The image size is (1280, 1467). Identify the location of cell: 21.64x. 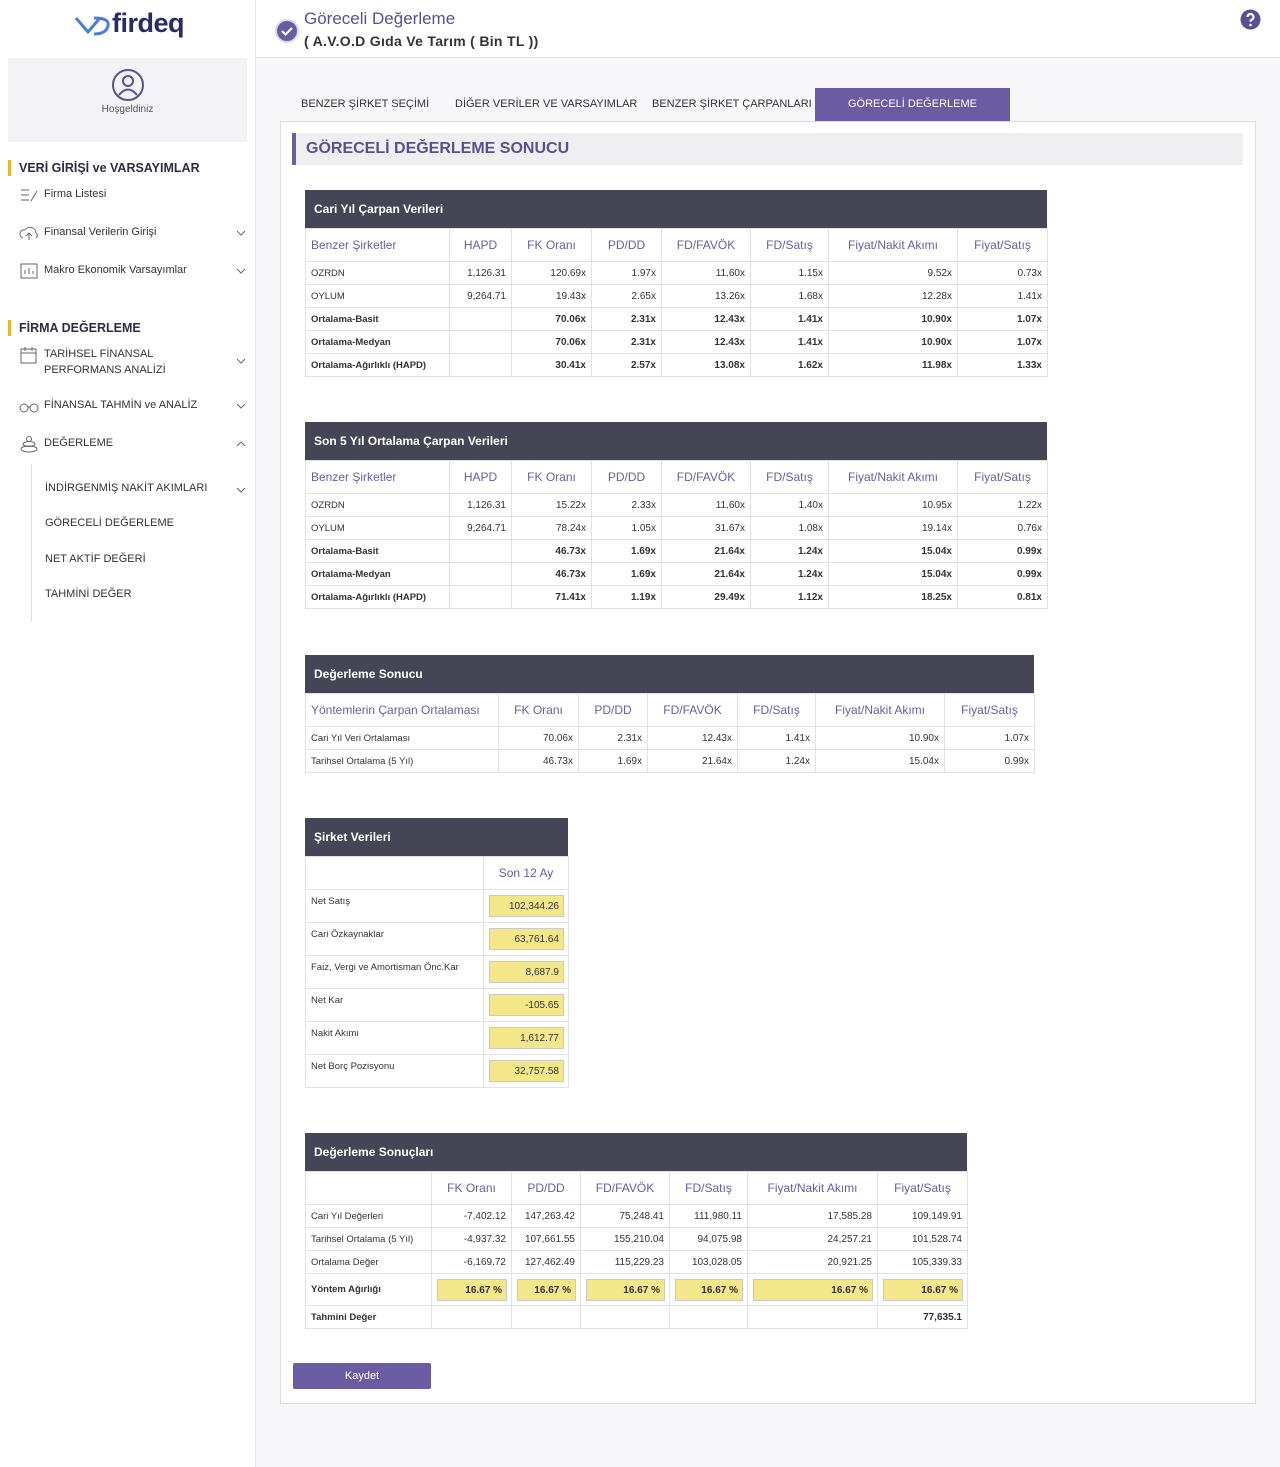
(692, 761).